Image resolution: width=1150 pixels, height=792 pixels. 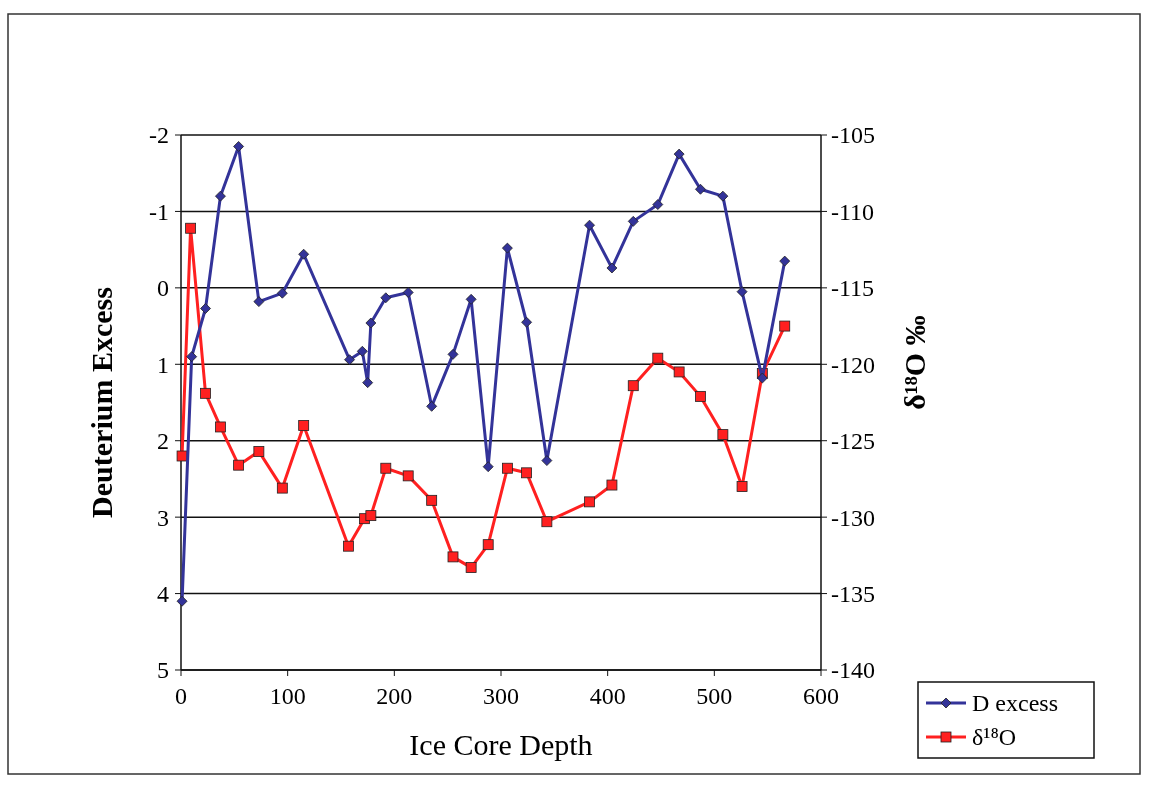 What do you see at coordinates (159, 135) in the screenshot?
I see `y-tick-label: -2` at bounding box center [159, 135].